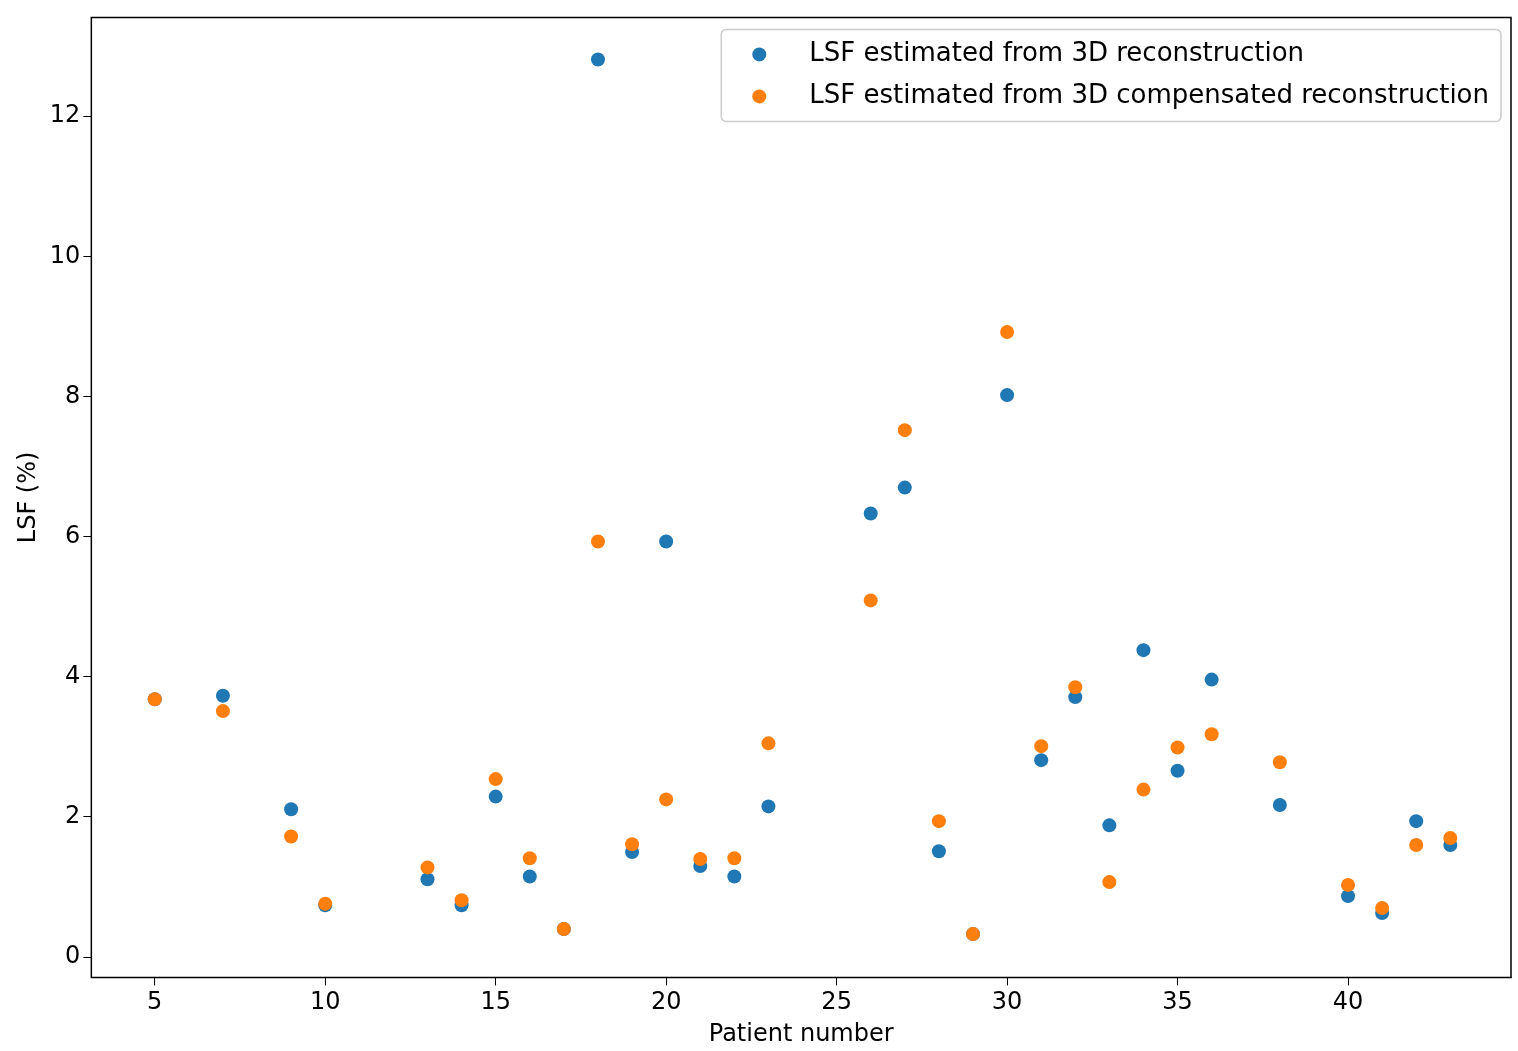 The height and width of the screenshot is (1051, 1518). Describe the element at coordinates (836, 1001) in the screenshot. I see `x-tick-label: 25` at that location.